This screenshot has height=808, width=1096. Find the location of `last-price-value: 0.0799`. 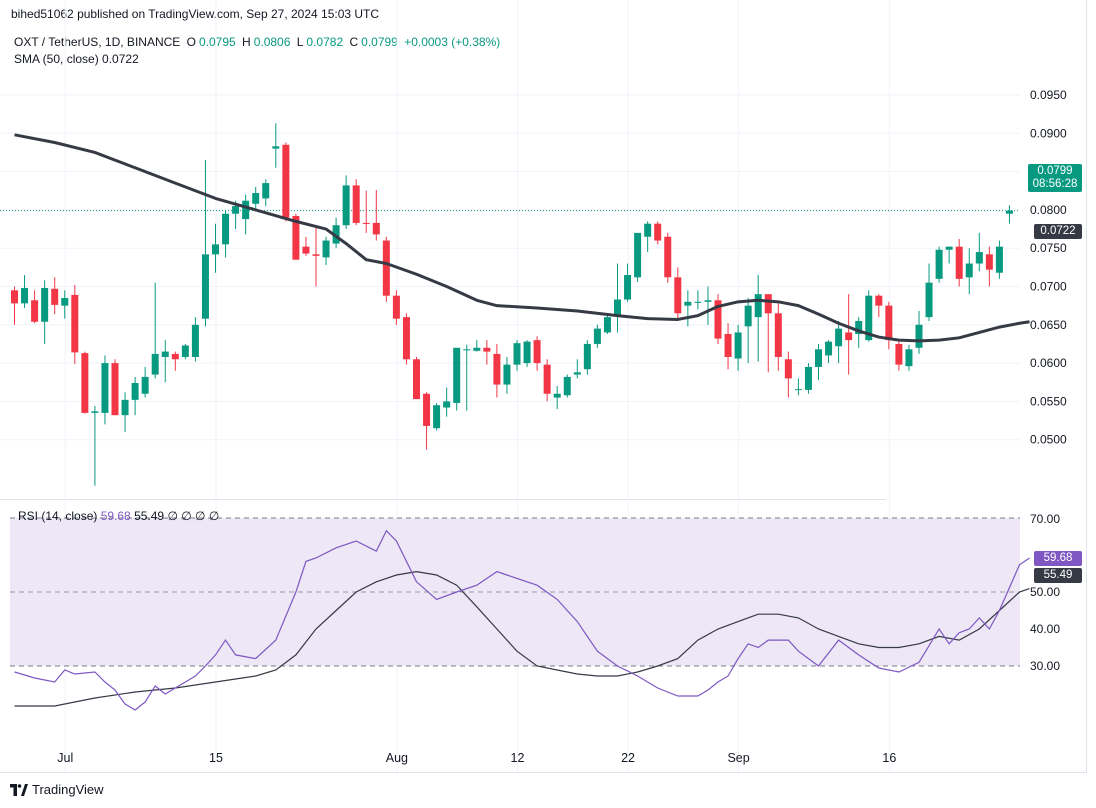

last-price-value: 0.0799 is located at coordinates (1055, 171).